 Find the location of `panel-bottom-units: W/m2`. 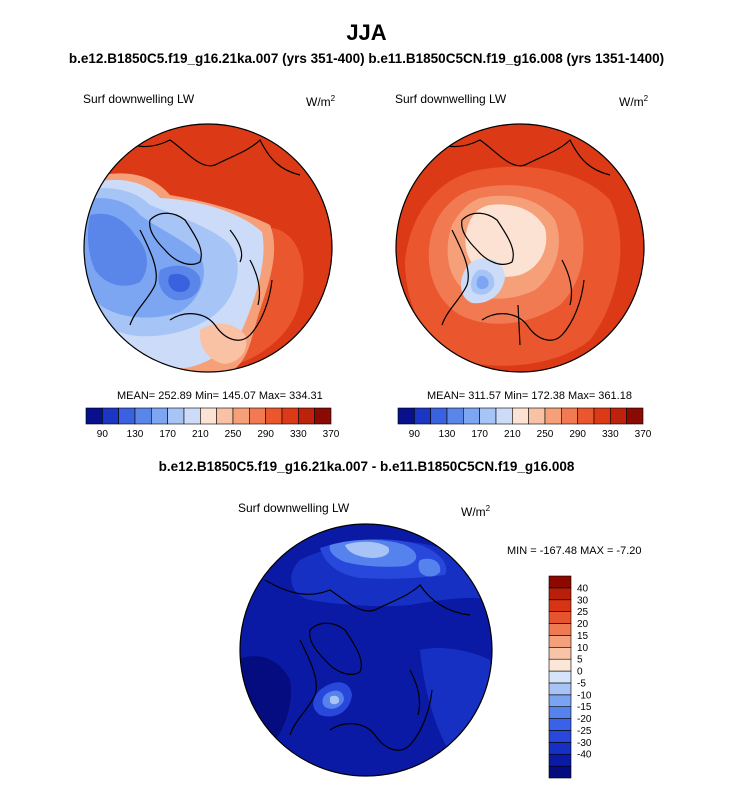

panel-bottom-units: W/m2 is located at coordinates (475, 511).